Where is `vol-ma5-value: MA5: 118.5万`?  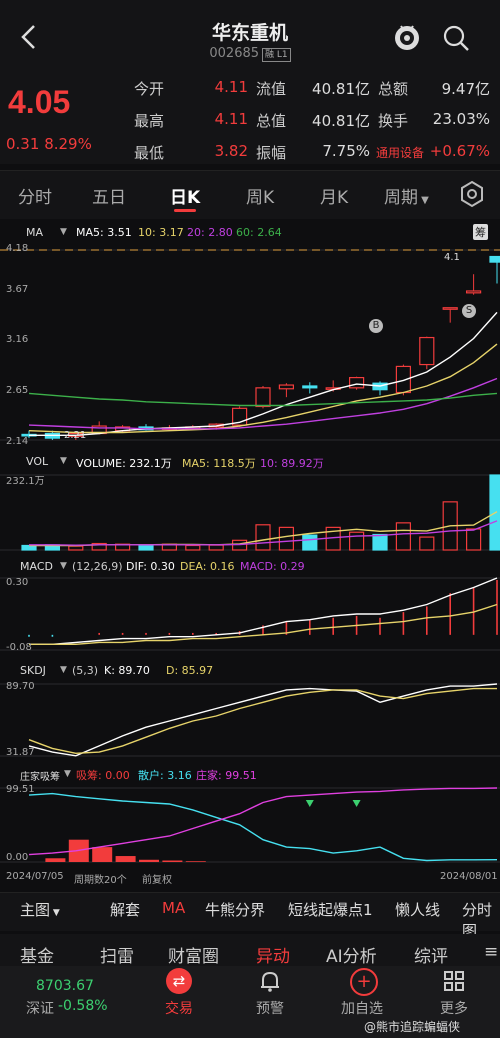 vol-ma5-value: MA5: 118.5万 is located at coordinates (219, 463).